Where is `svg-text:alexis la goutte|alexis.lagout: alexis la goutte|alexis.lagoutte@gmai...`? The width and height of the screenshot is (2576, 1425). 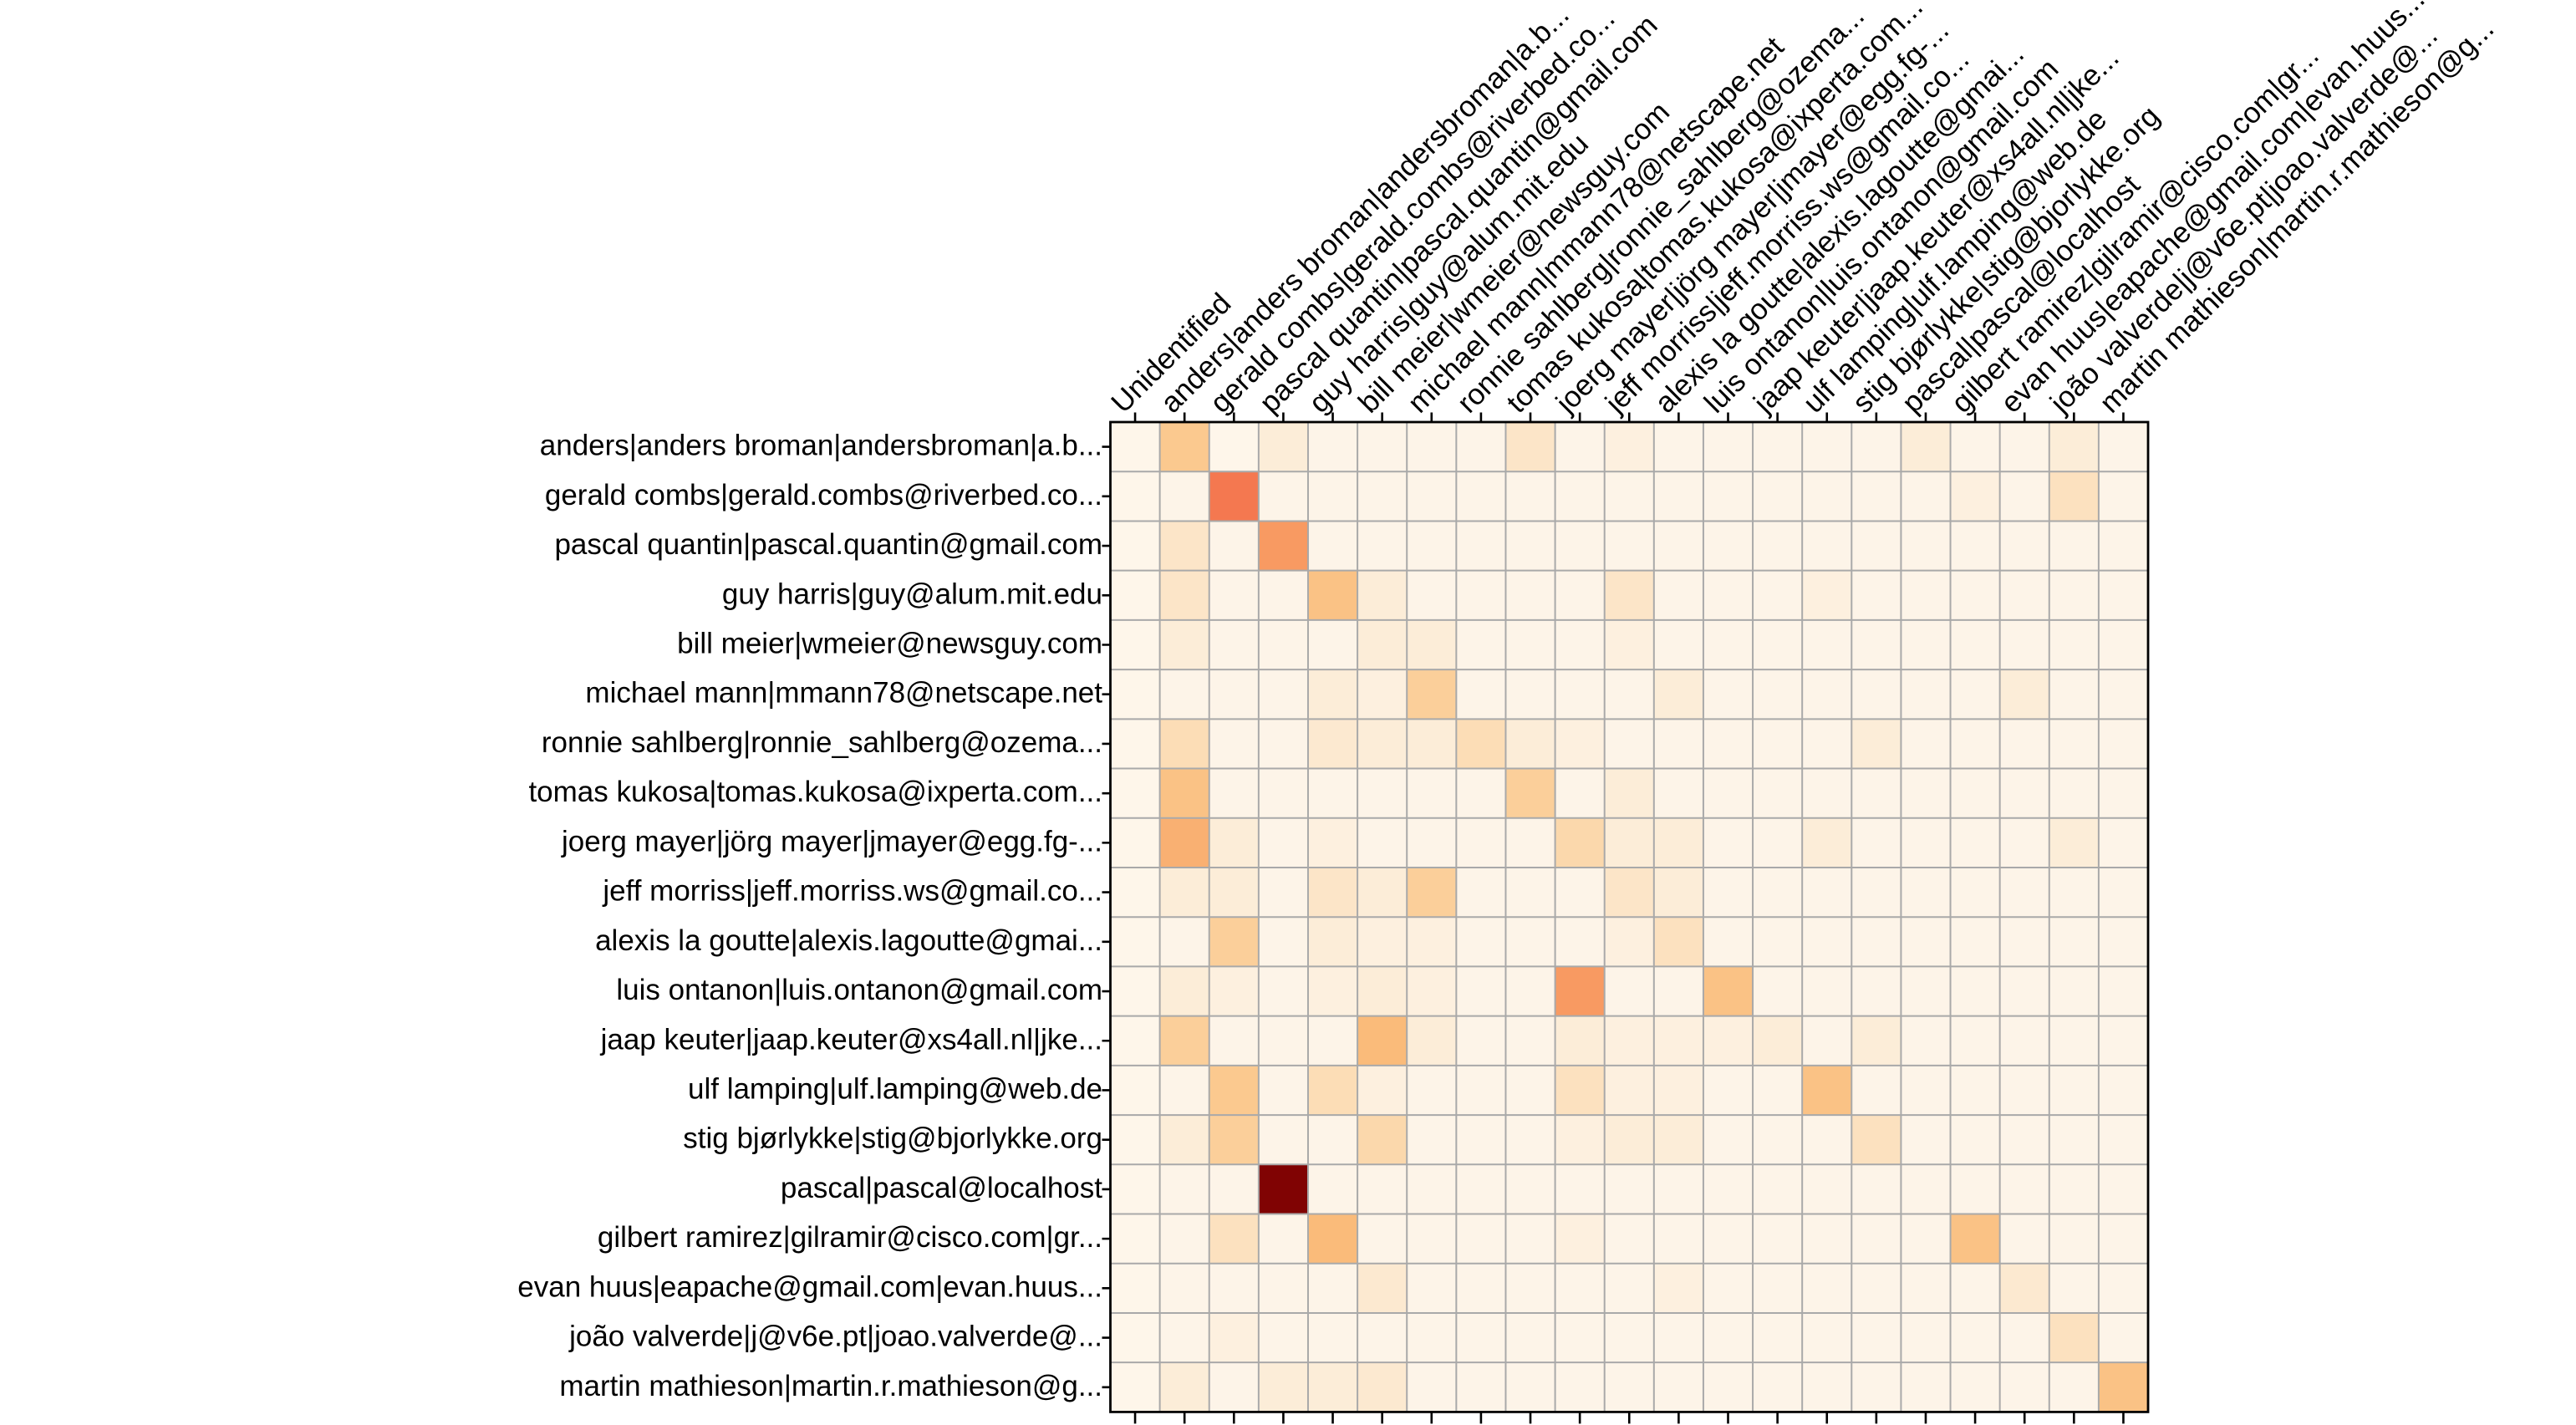
svg-text:alexis la goutte|alexis.lagout: alexis la goutte|alexis.lagoutte@gmai... is located at coordinates (848, 940).